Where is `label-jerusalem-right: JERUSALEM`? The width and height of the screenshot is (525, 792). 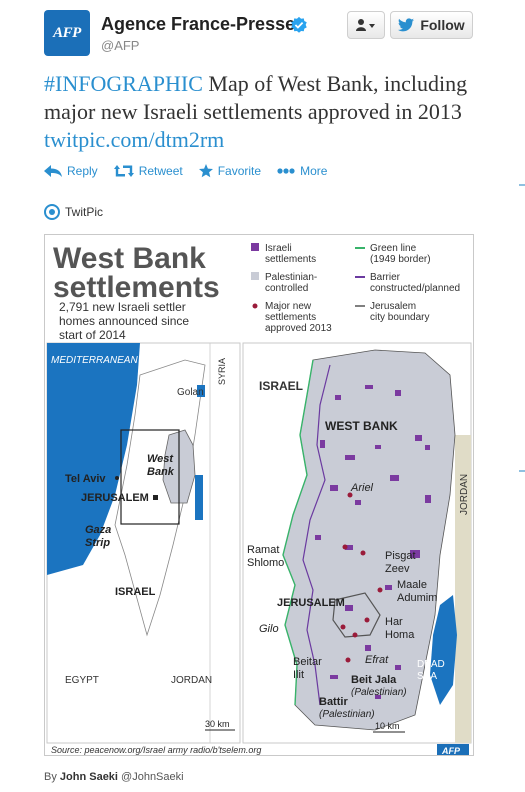 label-jerusalem-right: JERUSALEM is located at coordinates (311, 603).